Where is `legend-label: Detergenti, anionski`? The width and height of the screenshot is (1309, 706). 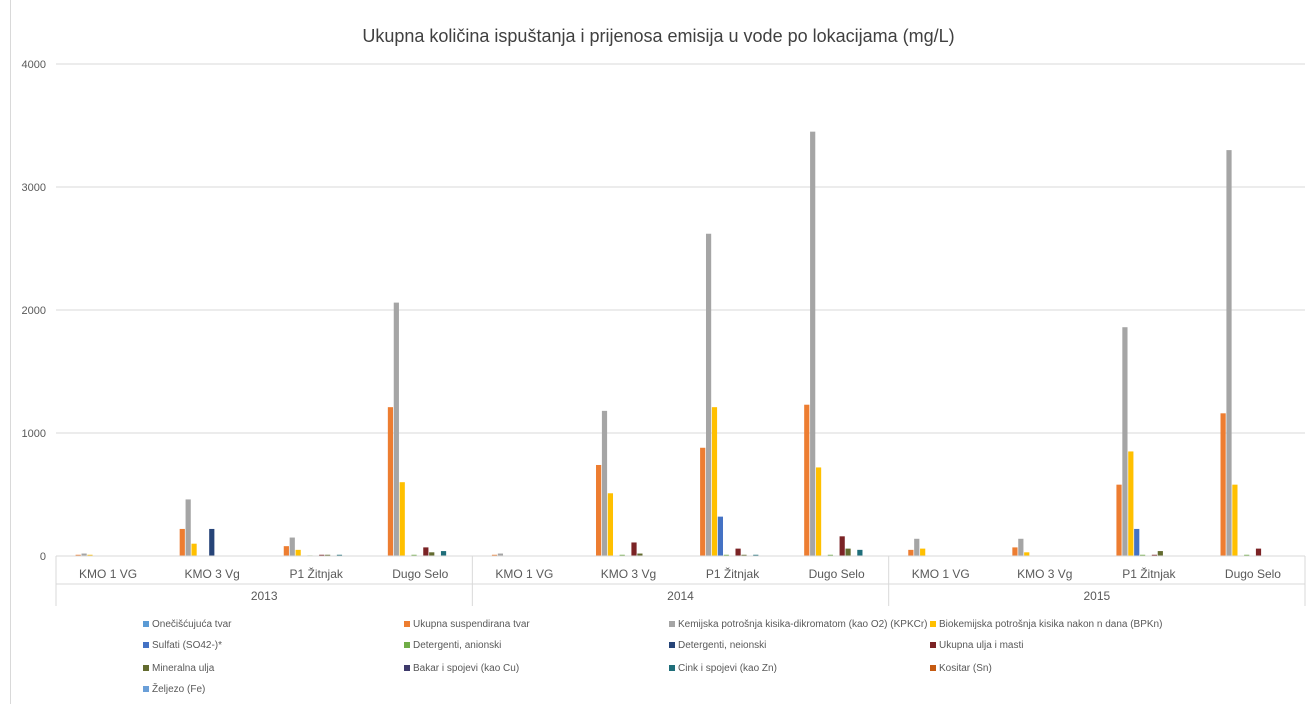
legend-label: Detergenti, anionski is located at coordinates (457, 645).